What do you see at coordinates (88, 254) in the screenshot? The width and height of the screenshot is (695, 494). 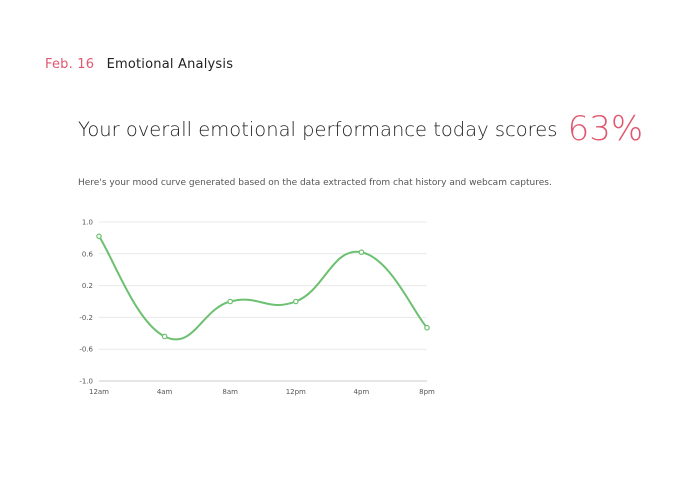 I see `y-tick-label: 0.6` at bounding box center [88, 254].